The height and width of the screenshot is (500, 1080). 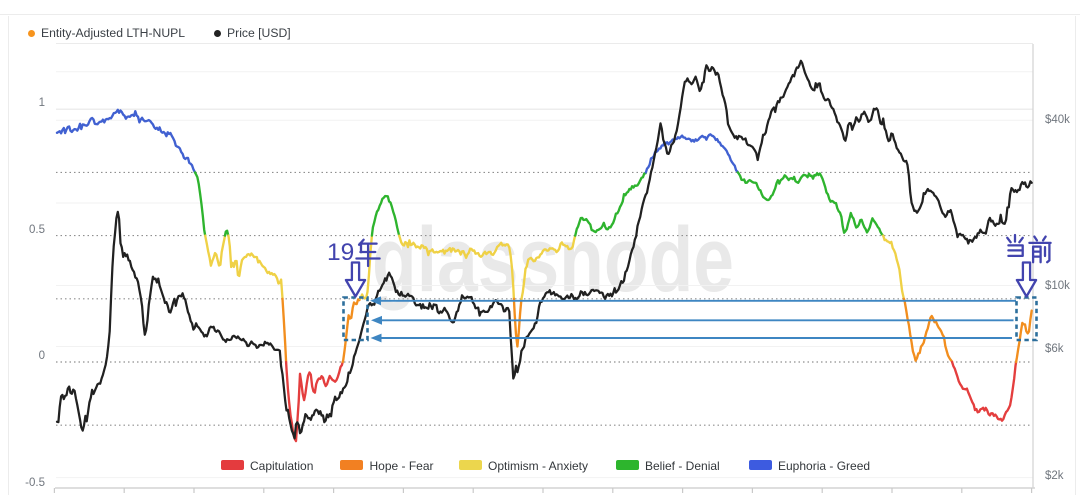 I want to click on svg-text: 19, so click(x=340, y=252).